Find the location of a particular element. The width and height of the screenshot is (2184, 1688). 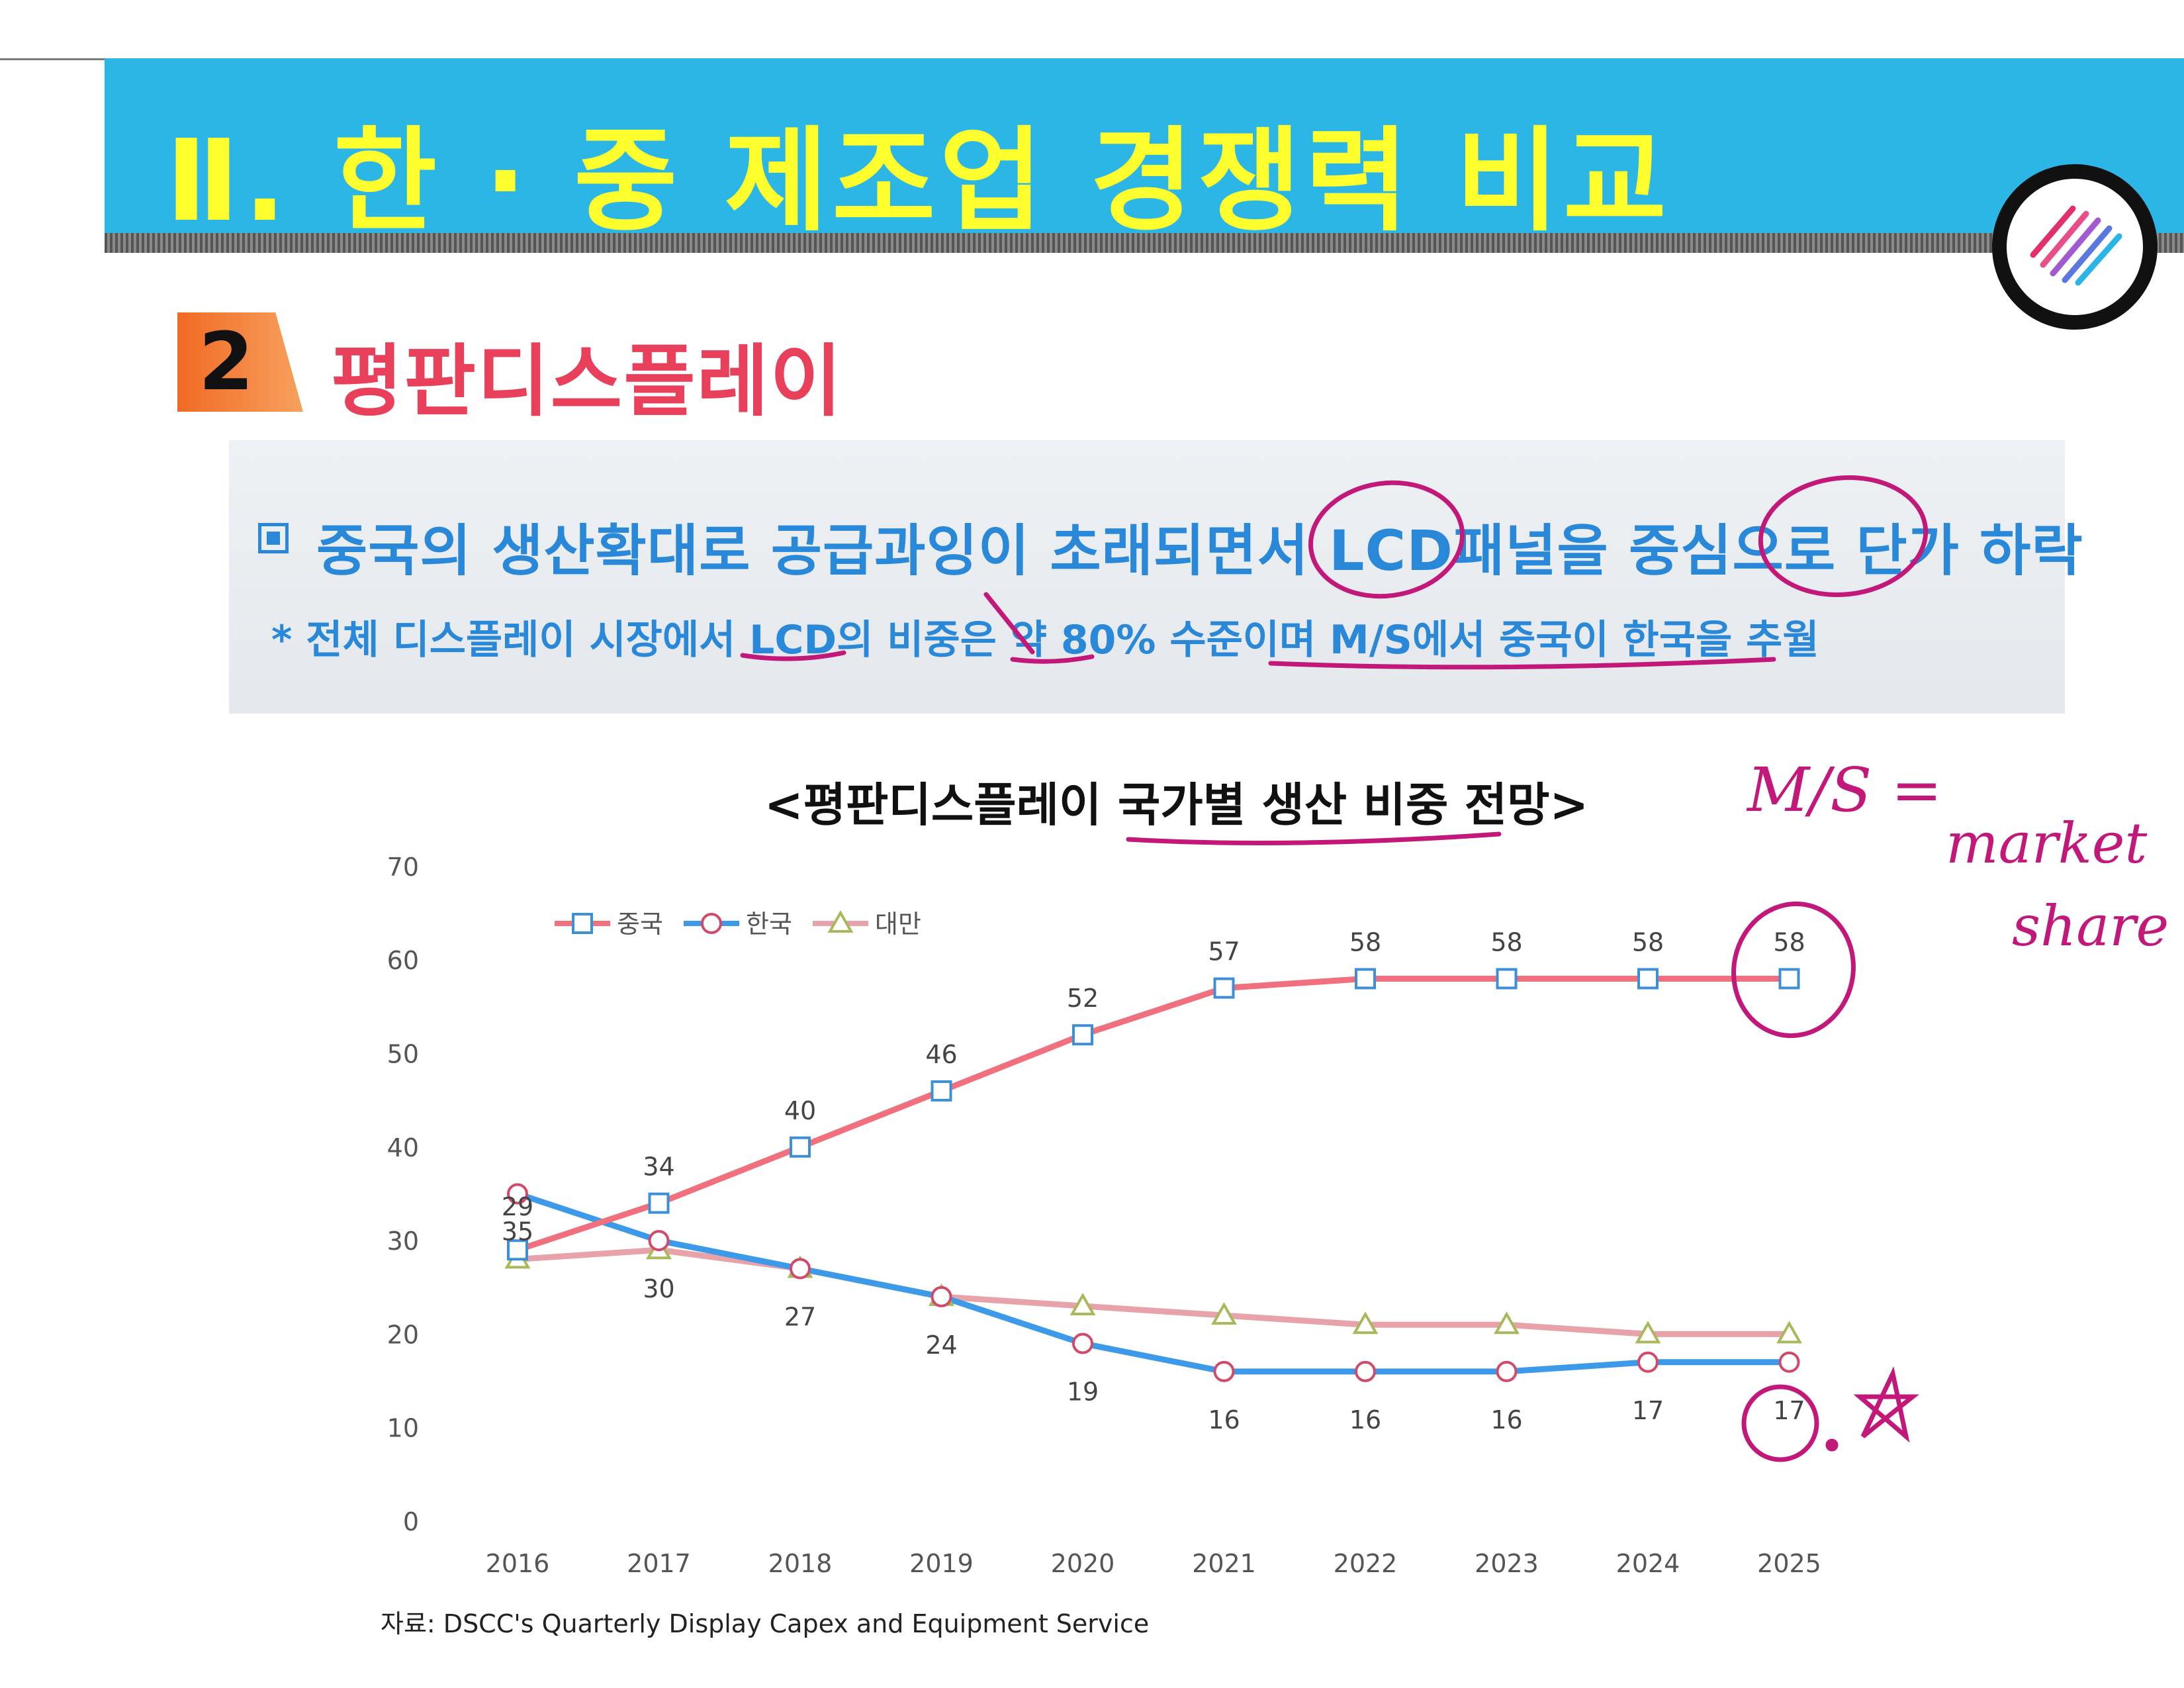

y-tick-label: 60 is located at coordinates (403, 960).